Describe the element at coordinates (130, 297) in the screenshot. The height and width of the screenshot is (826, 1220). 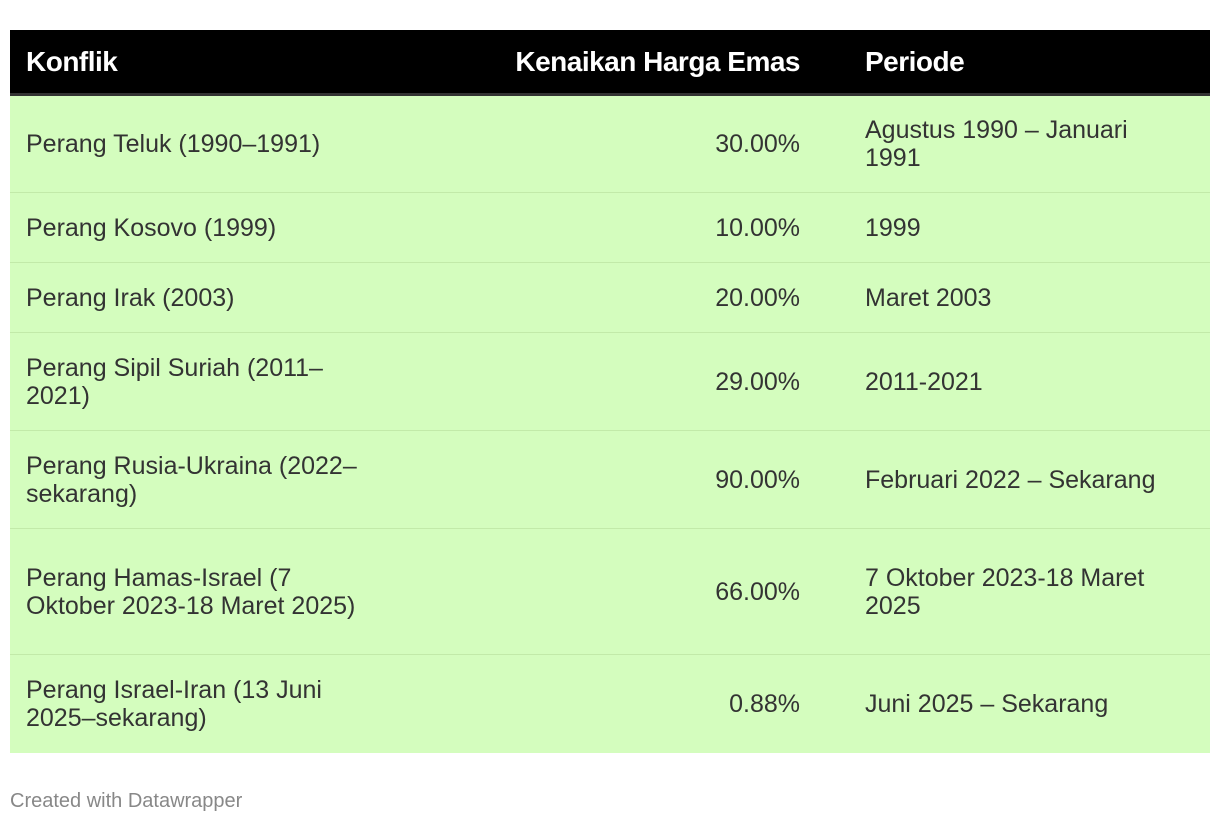
I see `konflik-text: Perang Irak (2003)` at that location.